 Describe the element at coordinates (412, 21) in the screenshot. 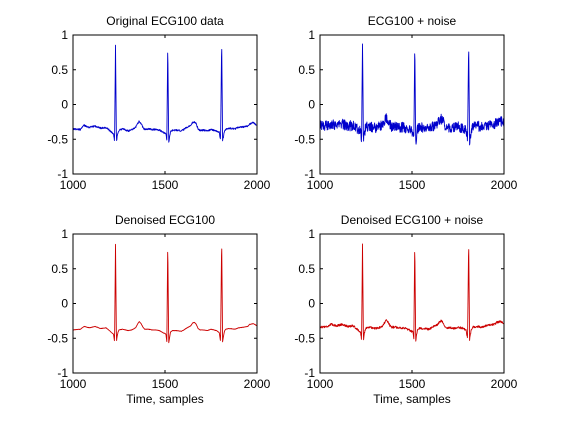

I see `chart-title: ECG100 + noise` at that location.